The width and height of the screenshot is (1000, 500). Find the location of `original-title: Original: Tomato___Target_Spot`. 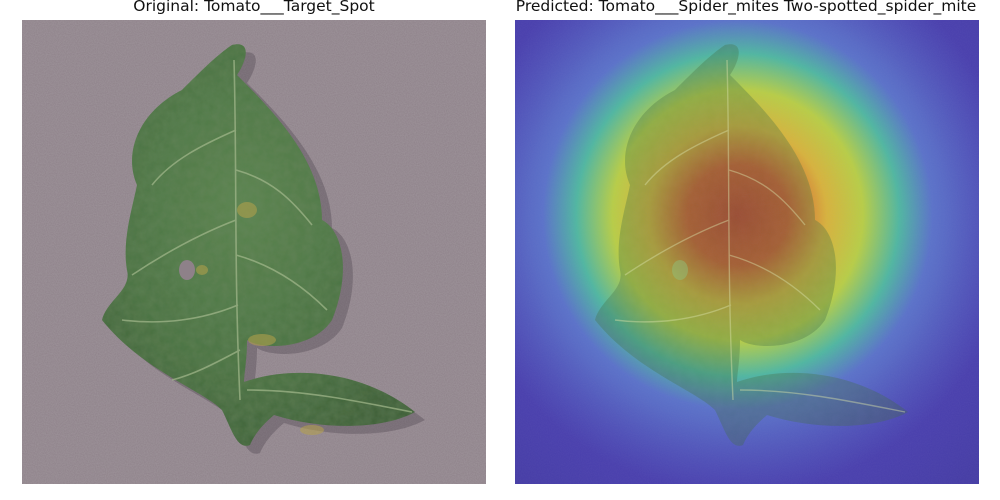

original-title: Original: Tomato___Target_Spot is located at coordinates (254, 7).